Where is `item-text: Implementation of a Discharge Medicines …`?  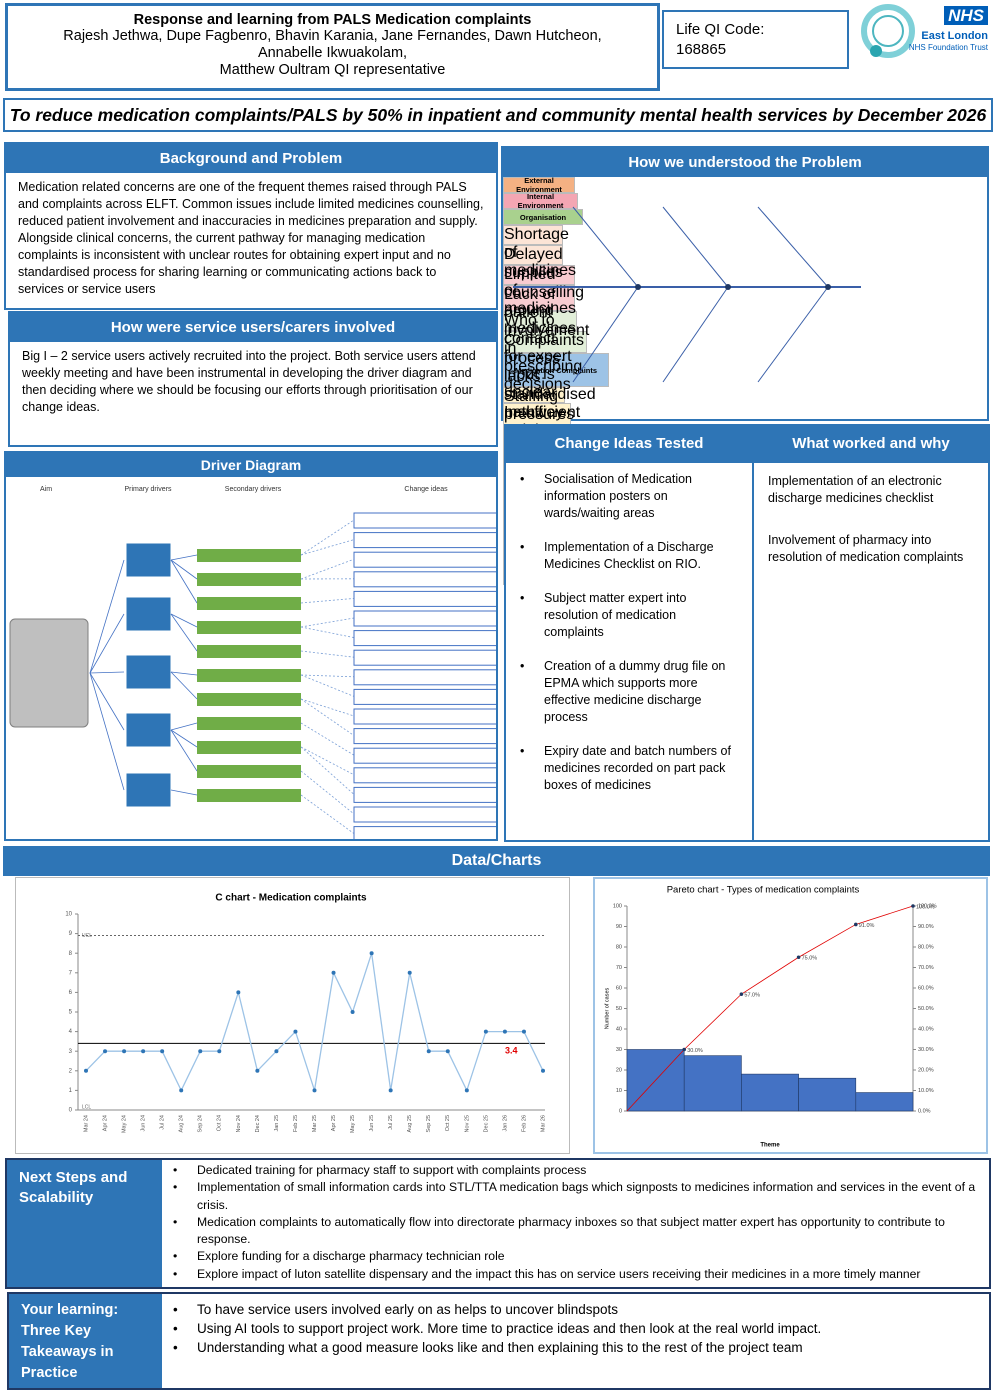 item-text: Implementation of a Discharge Medicines … is located at coordinates (629, 555).